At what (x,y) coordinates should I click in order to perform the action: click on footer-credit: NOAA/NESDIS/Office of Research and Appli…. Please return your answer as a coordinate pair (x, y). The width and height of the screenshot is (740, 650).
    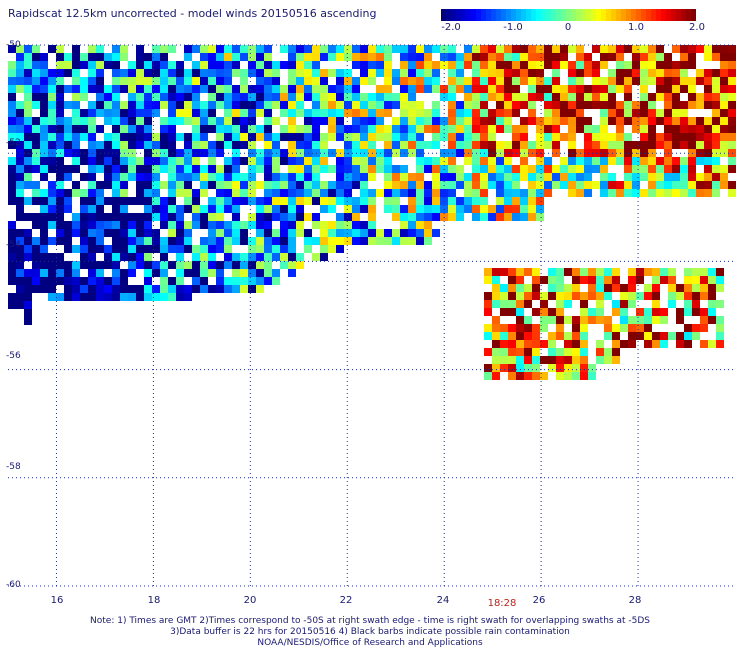
    Looking at the image, I should click on (370, 643).